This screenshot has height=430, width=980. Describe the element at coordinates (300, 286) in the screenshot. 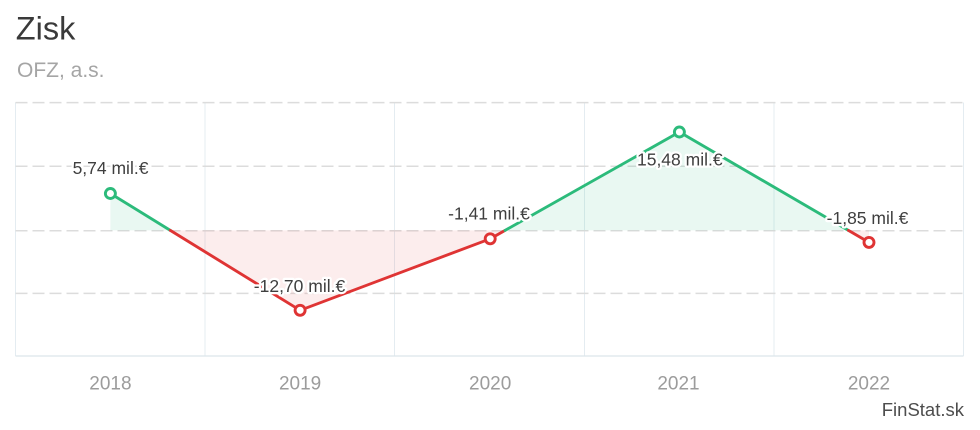

I see `svg-text: -12,70 mil.€` at that location.